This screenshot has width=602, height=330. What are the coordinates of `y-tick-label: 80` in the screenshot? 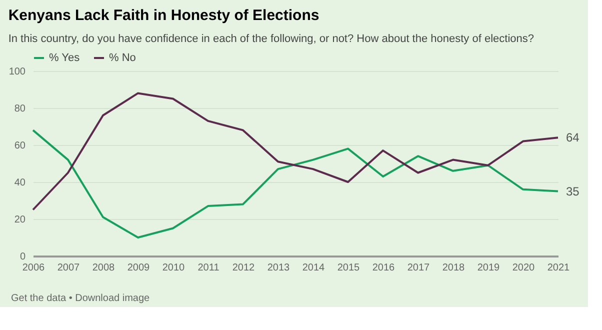 It's located at (20, 109).